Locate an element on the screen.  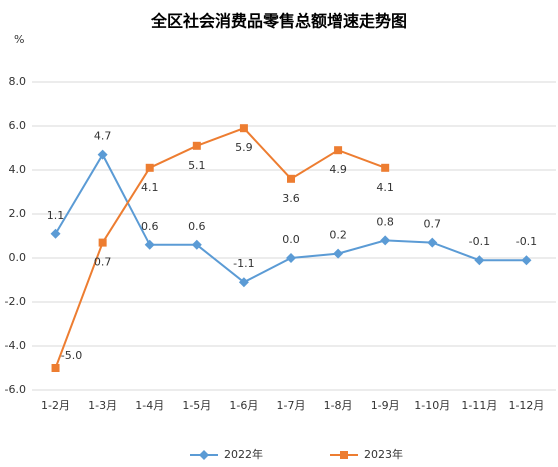
y-tick-label: -4.0 is located at coordinates (15, 345).